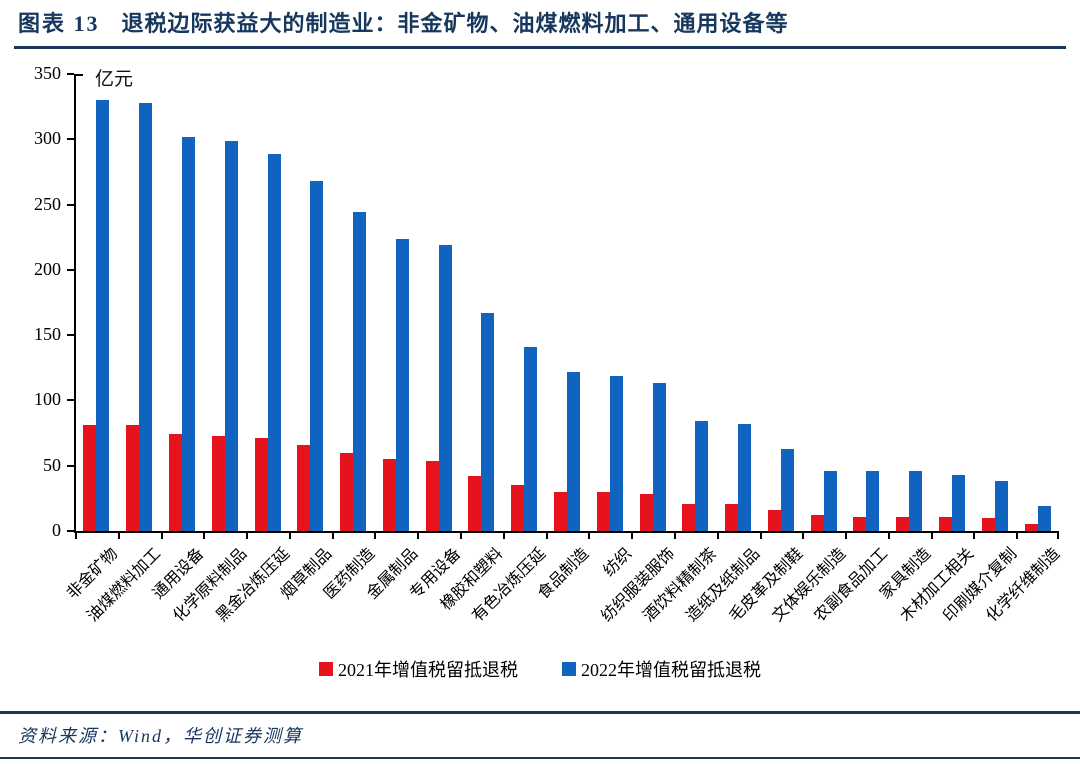 The width and height of the screenshot is (1080, 764). What do you see at coordinates (79, 75) in the screenshot?
I see `y-axis-top-cap` at bounding box center [79, 75].